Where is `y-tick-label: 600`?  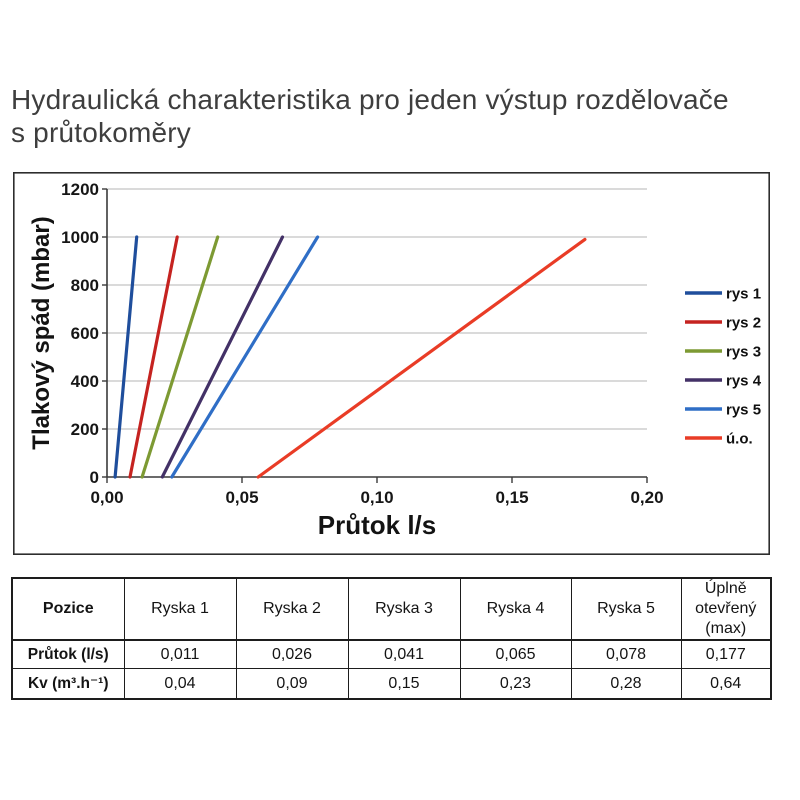 y-tick-label: 600 is located at coordinates (85, 333).